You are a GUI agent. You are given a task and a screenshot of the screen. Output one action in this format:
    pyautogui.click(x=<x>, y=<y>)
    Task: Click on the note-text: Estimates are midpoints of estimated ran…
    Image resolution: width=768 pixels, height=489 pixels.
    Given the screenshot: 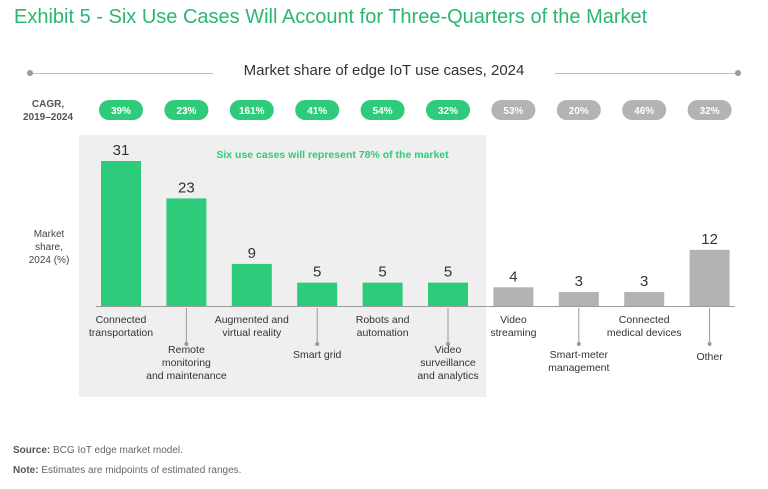 What is the action you would take?
    pyautogui.click(x=141, y=470)
    